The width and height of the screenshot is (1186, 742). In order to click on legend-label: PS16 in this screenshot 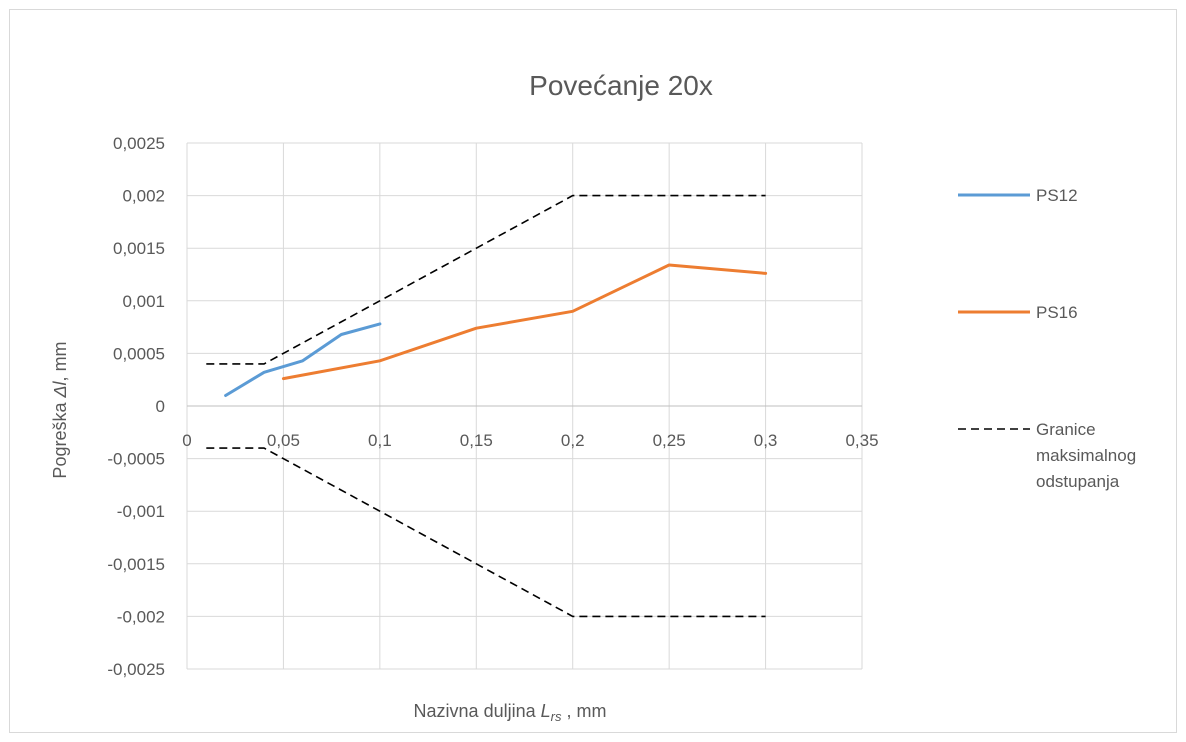, I will do `click(1057, 312)`.